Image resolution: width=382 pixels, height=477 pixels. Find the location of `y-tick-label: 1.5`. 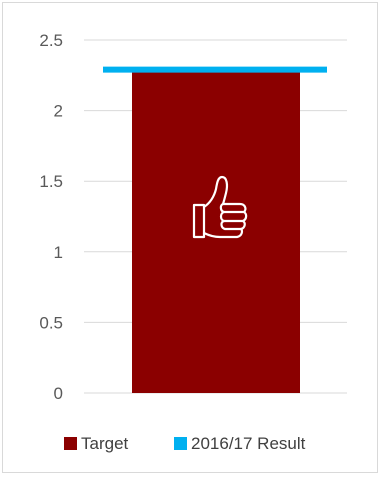

y-tick-label: 1.5 is located at coordinates (51, 181).